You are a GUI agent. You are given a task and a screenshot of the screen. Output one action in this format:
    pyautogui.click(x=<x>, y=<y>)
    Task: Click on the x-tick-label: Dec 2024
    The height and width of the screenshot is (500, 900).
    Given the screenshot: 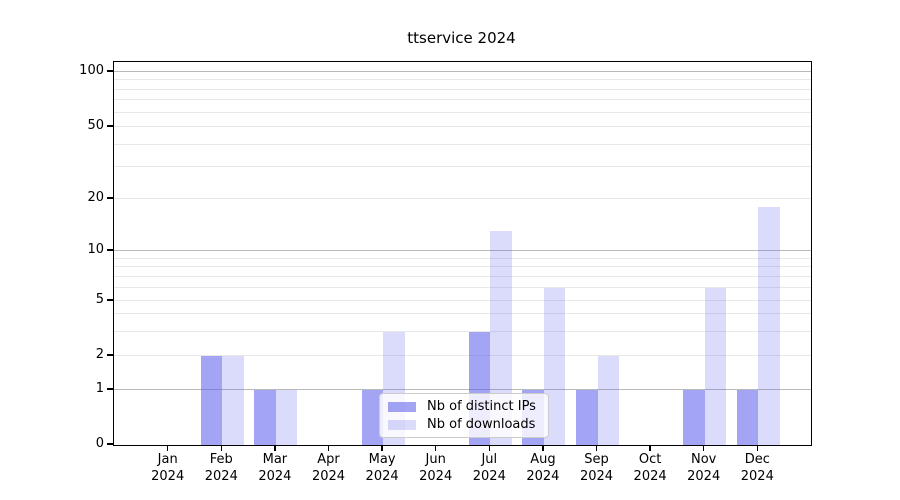 What is the action you would take?
    pyautogui.click(x=757, y=468)
    